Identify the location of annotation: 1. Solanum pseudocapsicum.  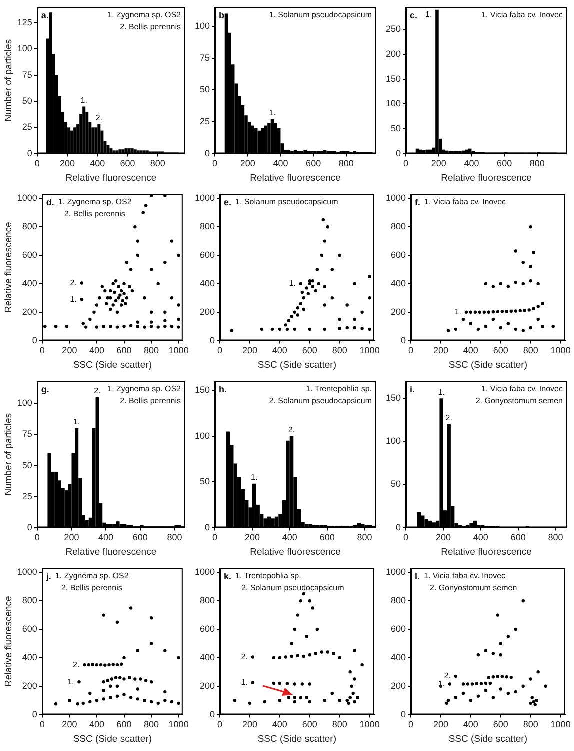
(287, 202).